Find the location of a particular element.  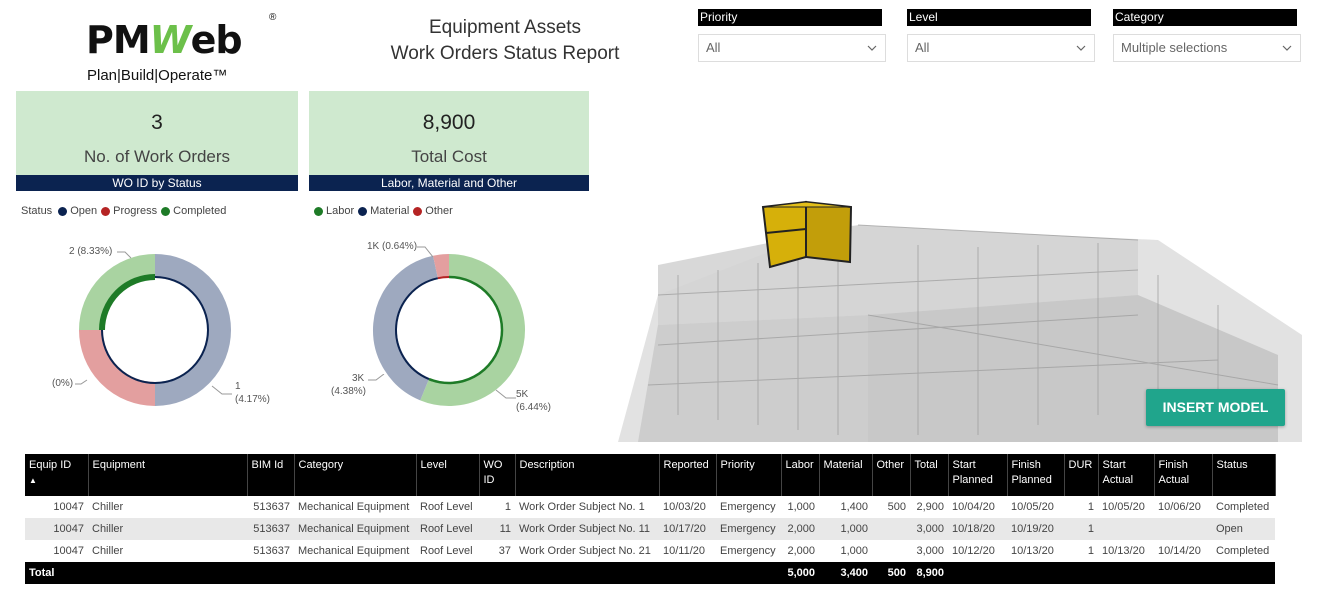

cost-slice-labor is located at coordinates (472, 330).